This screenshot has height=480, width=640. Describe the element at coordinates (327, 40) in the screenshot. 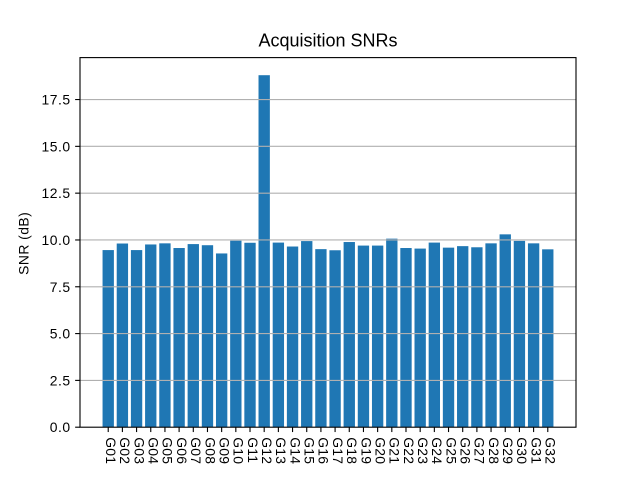

I see `svg-text: Acquisition SNRs` at that location.